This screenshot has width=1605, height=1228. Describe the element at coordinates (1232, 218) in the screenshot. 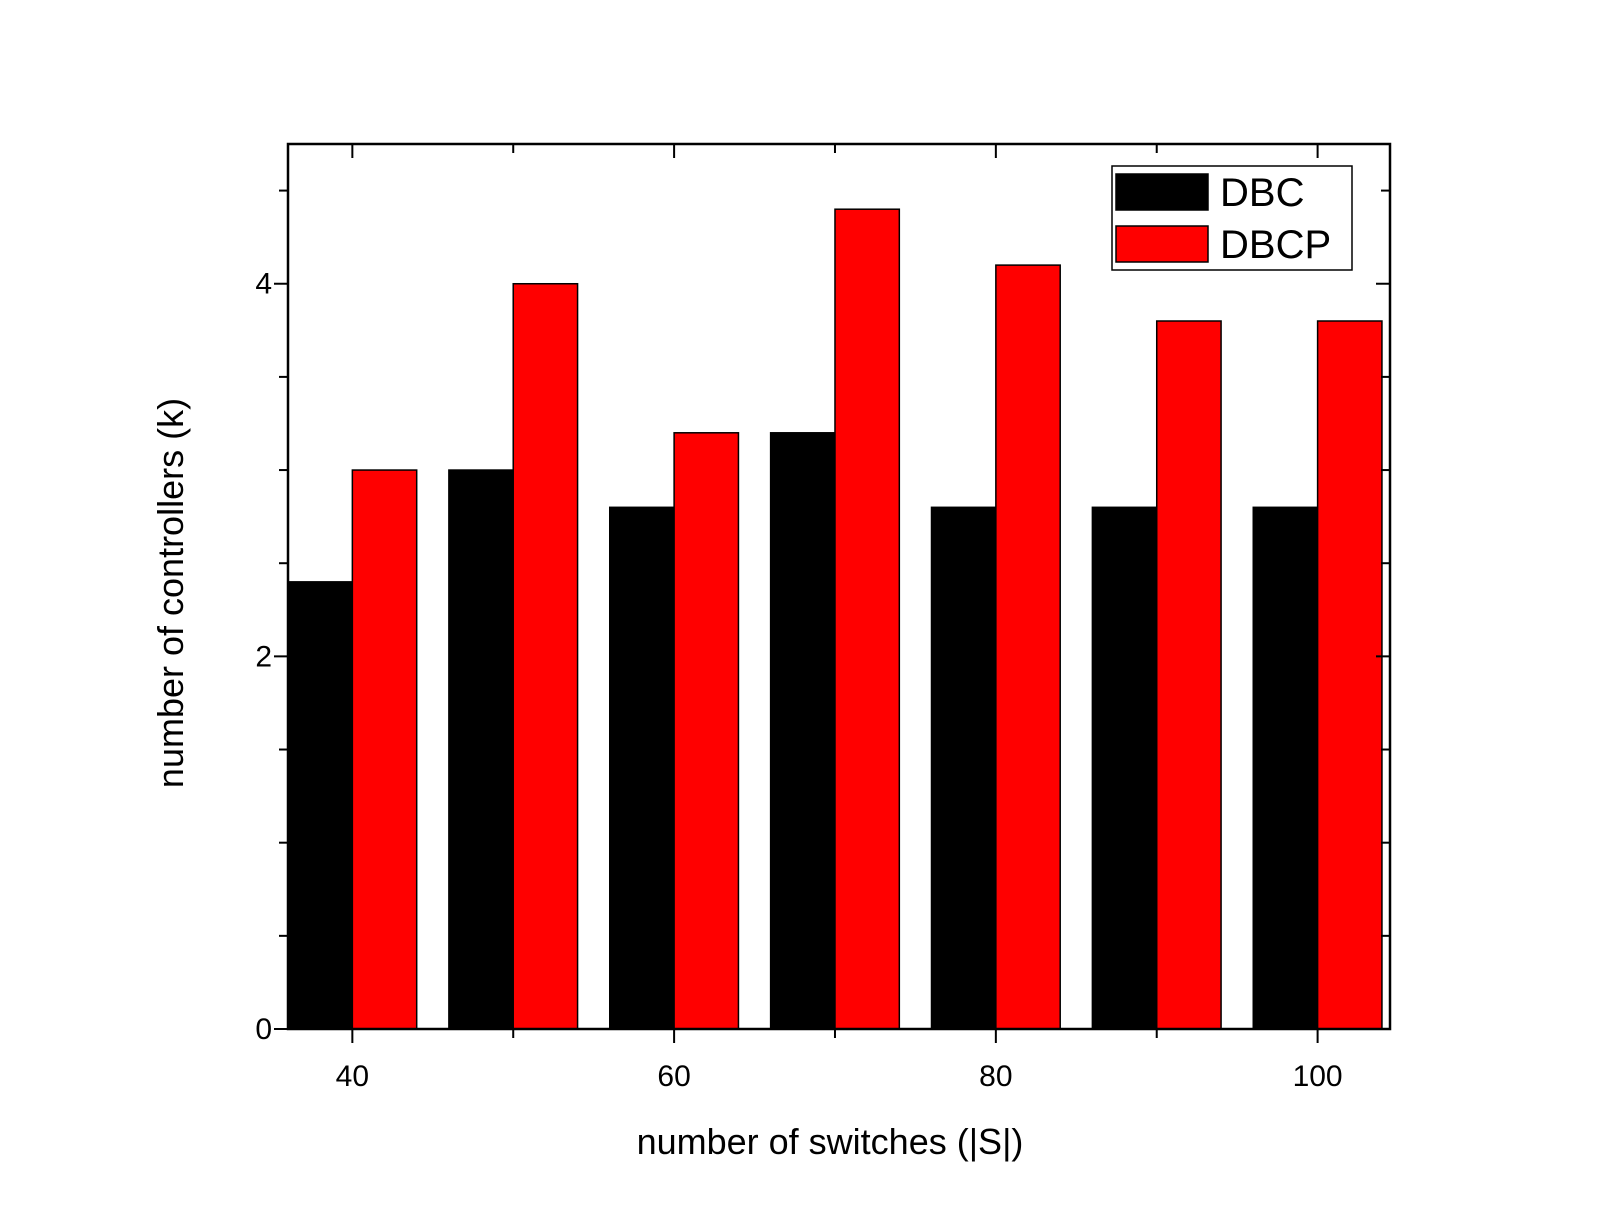

I see `legend: DBC DBCP` at that location.